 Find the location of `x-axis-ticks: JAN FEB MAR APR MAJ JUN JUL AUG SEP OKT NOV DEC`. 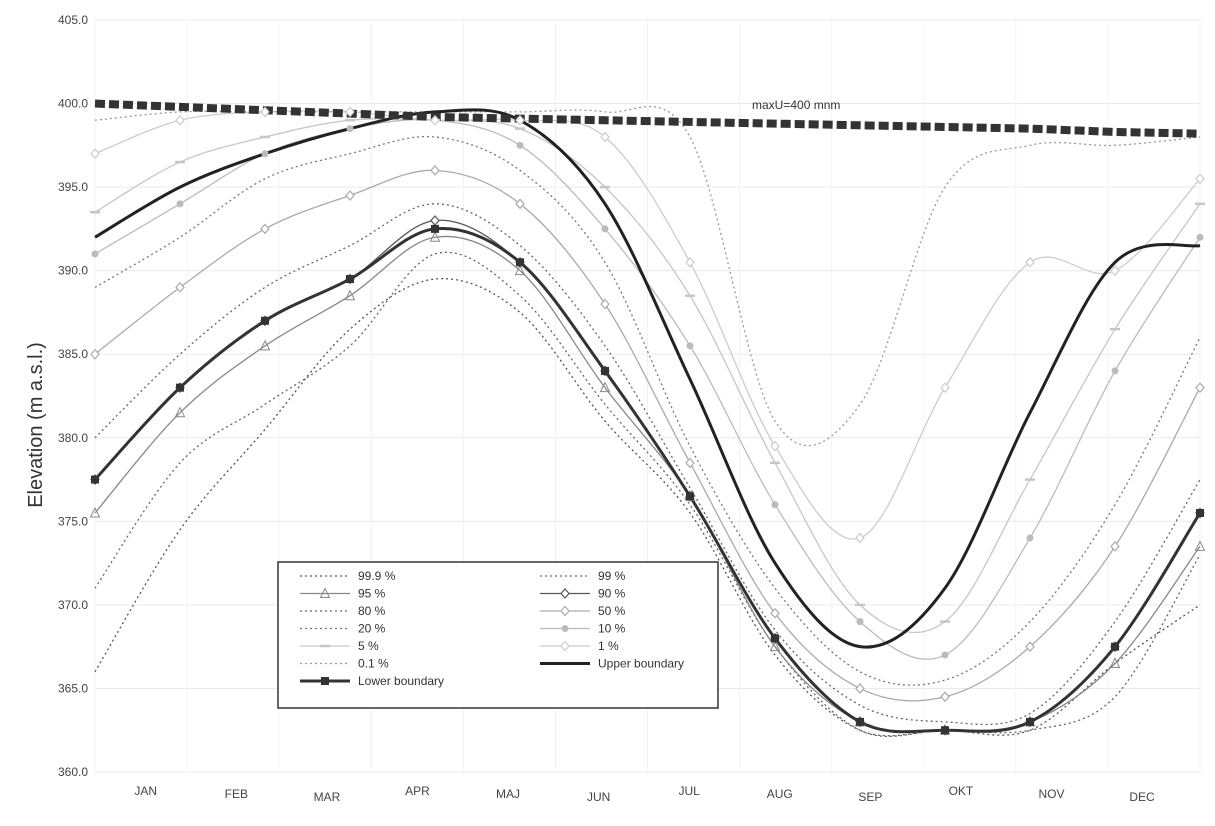

x-axis-ticks: JAN FEB MAR APR MAJ JUN JUL AUG SEP OKT NOV DEC is located at coordinates (644, 794).